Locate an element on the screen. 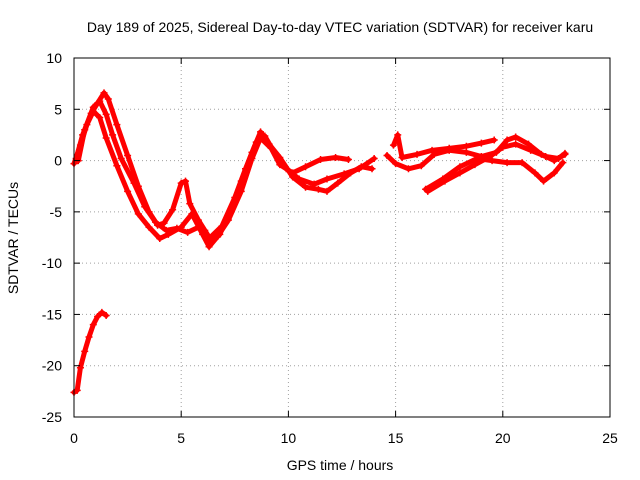  y-tick-label: 0 is located at coordinates (58, 161).